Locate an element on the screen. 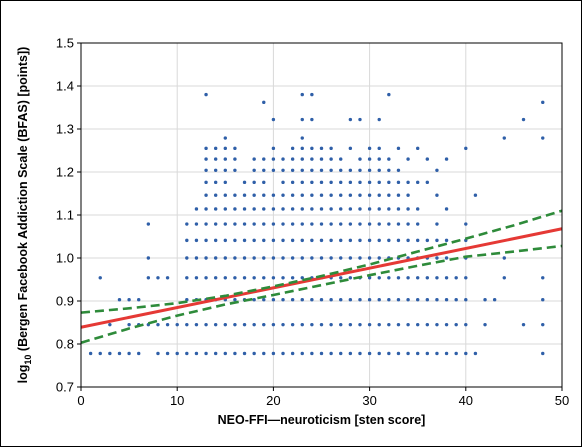  y-axis-label-subscript: 10 is located at coordinates (28, 360).